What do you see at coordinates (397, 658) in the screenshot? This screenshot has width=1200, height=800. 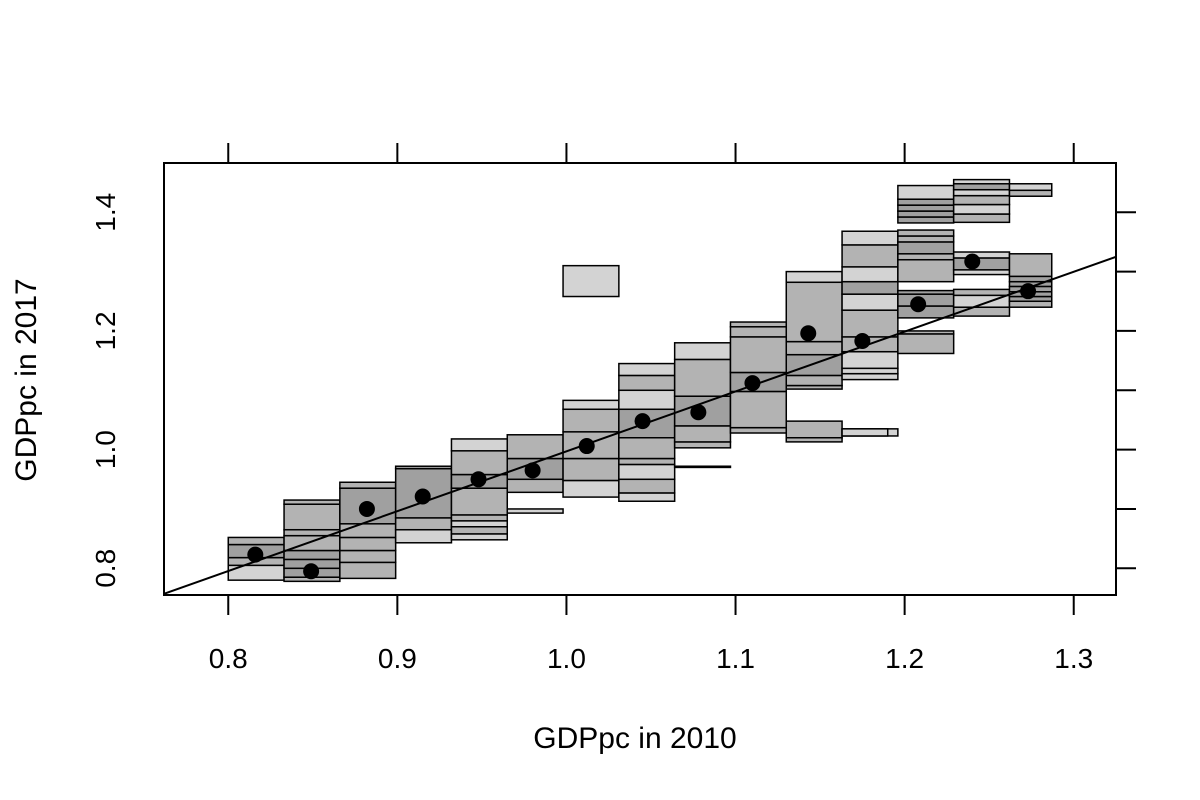 I see `x-tick-label: 0.9` at bounding box center [397, 658].